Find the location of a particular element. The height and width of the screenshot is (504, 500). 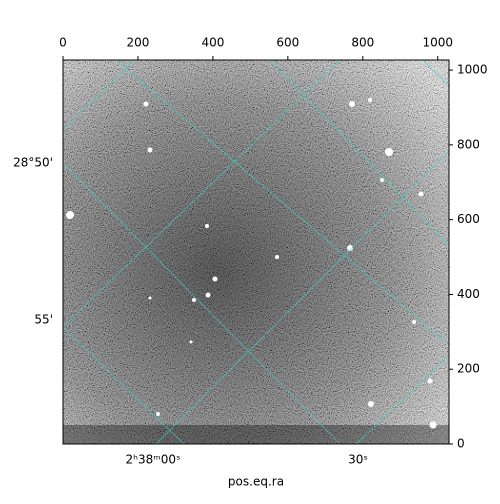

dec-label: 28°50' is located at coordinates (33, 163).